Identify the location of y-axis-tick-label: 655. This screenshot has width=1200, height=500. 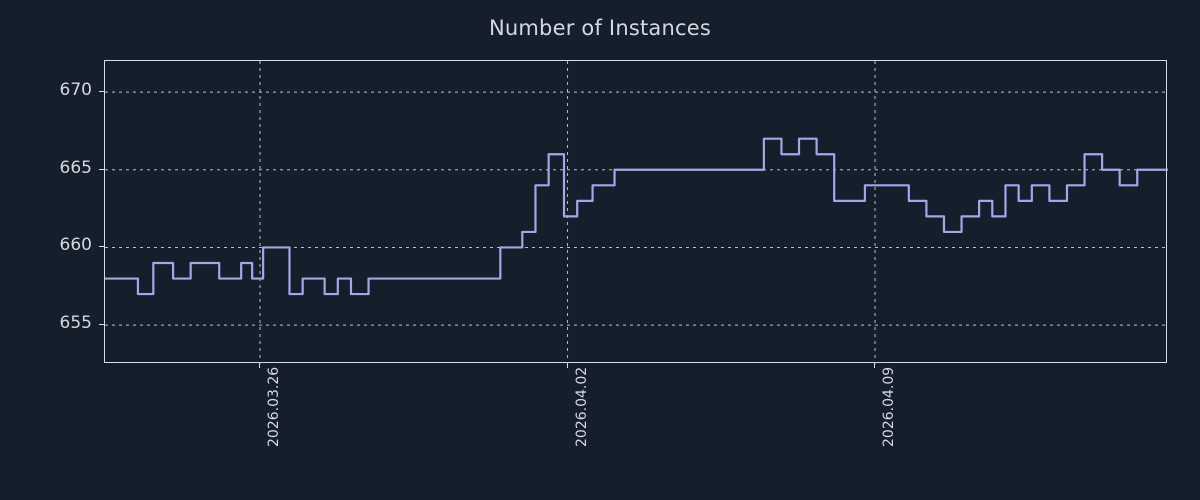
(75, 323).